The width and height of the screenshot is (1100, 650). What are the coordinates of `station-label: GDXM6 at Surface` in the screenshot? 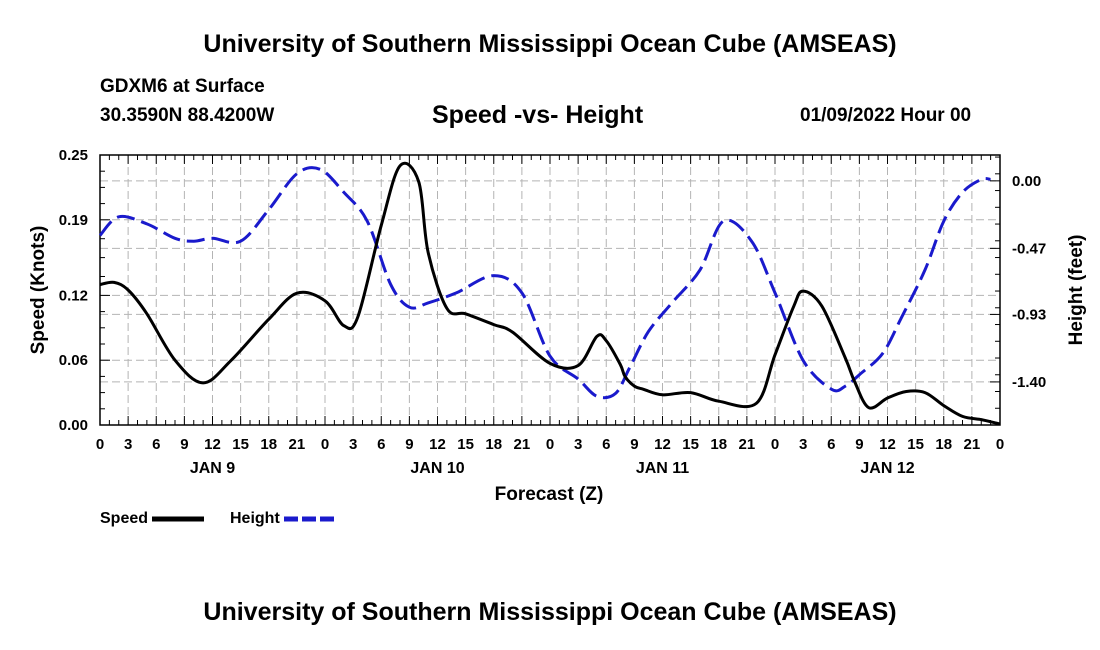 It's located at (182, 86).